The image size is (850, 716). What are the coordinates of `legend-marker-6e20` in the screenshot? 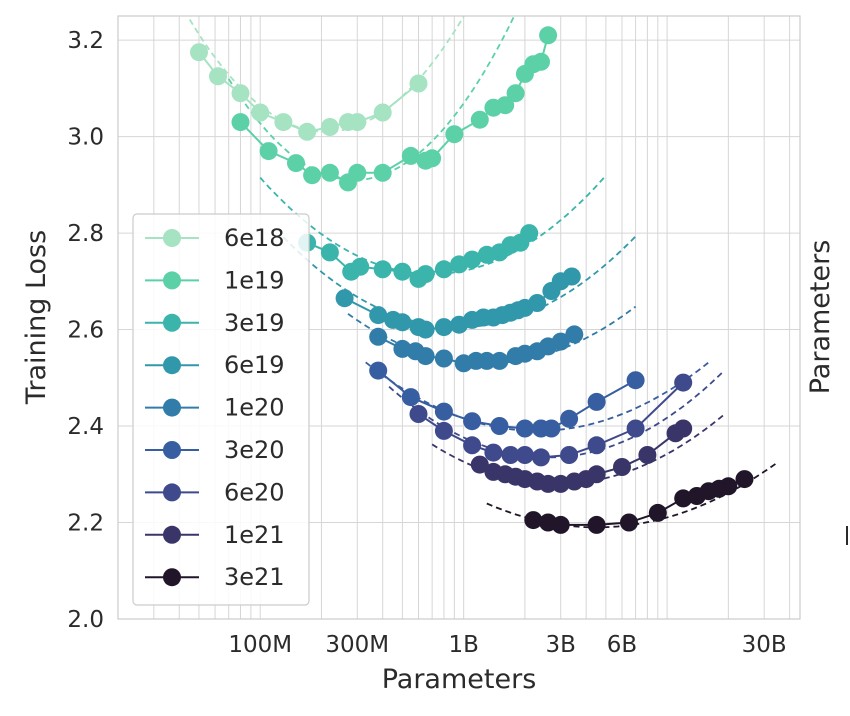 It's located at (172, 492).